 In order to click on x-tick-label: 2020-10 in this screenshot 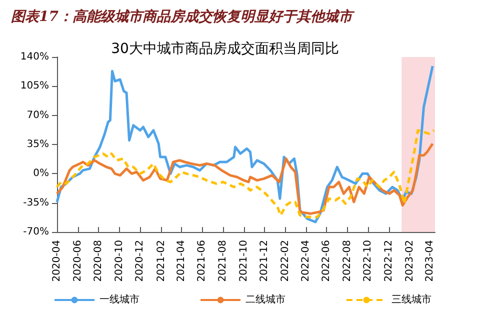, I will do `click(119, 261)`.